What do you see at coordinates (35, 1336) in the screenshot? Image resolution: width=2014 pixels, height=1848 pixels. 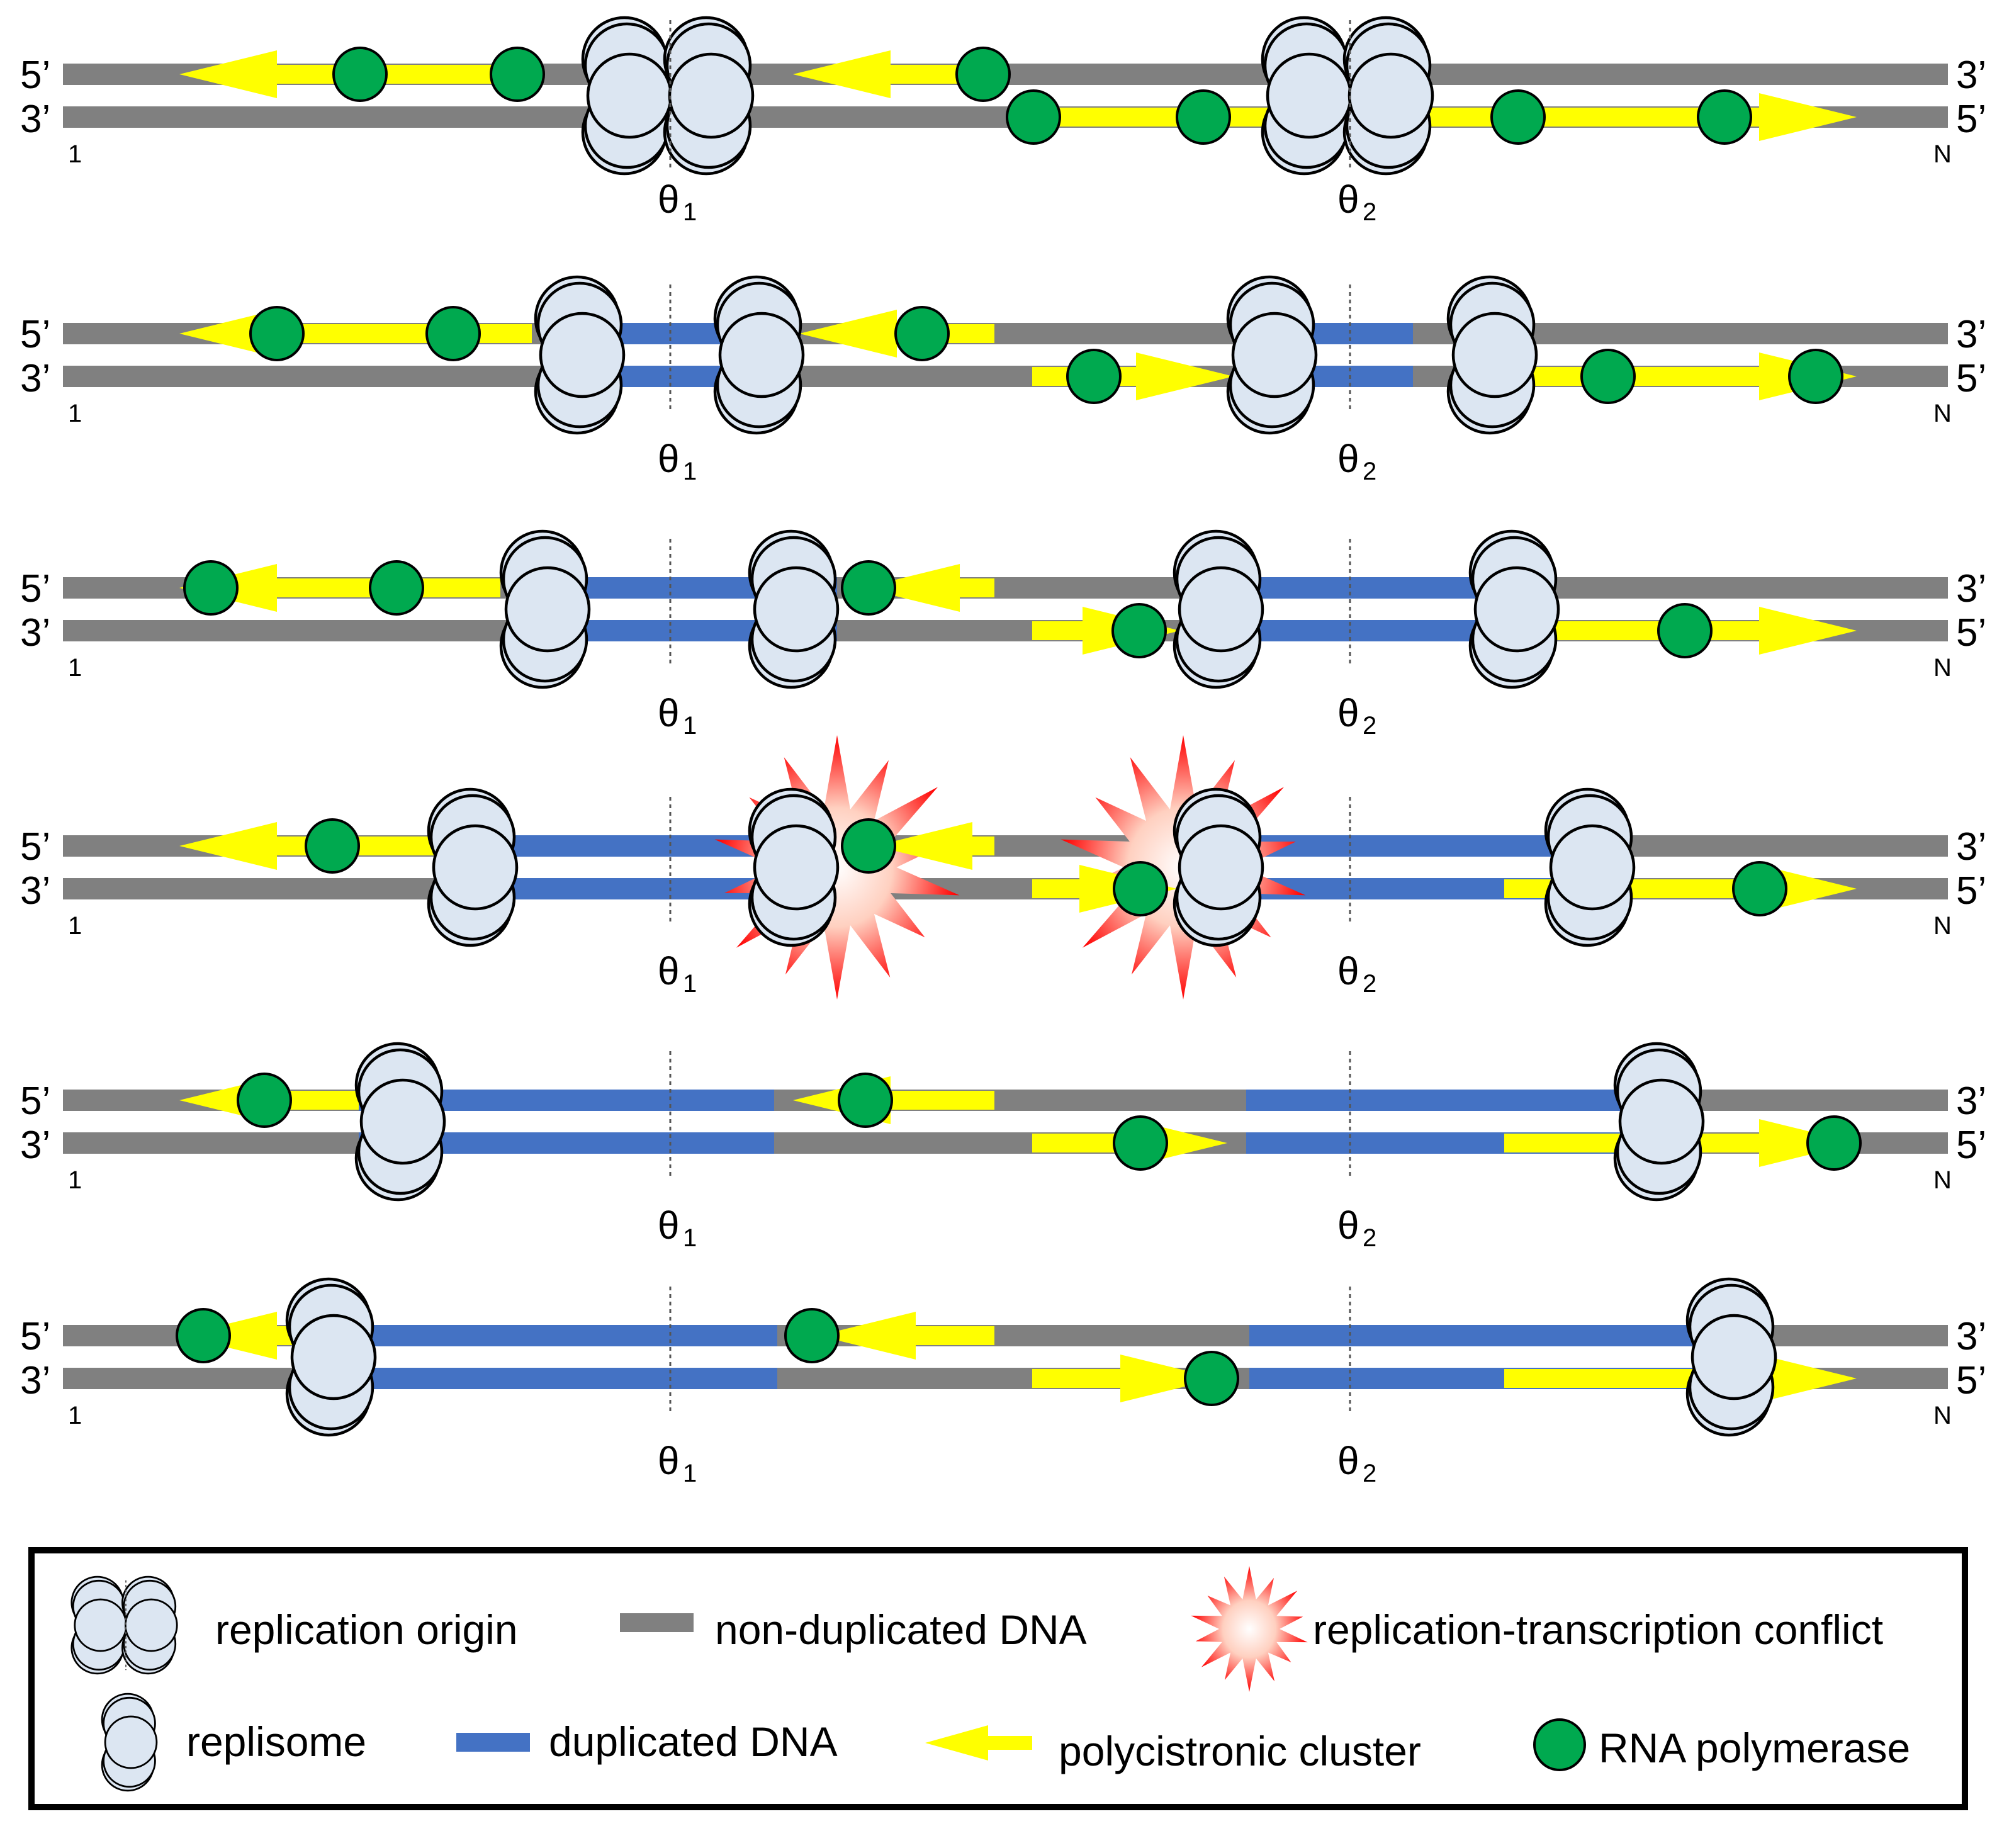 I see `label-5prime-left: 5’` at bounding box center [35, 1336].